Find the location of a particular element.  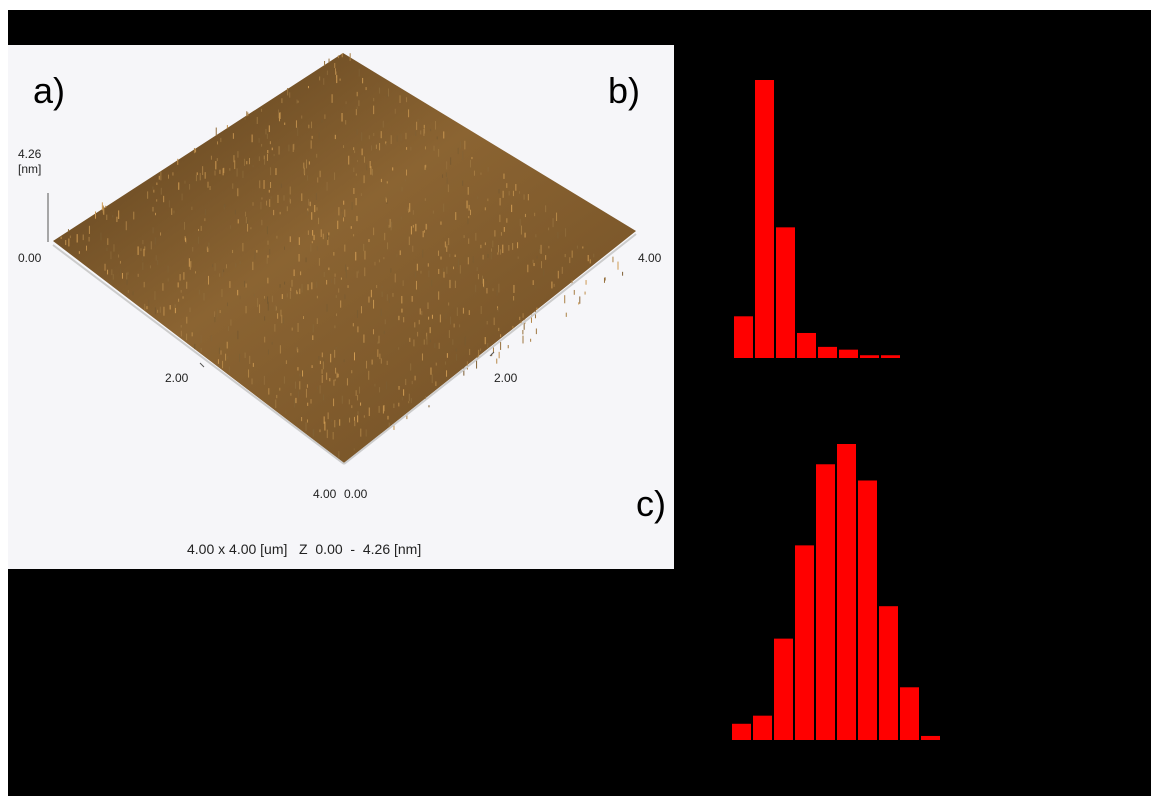

origin-label: 0.00 is located at coordinates (30, 258).